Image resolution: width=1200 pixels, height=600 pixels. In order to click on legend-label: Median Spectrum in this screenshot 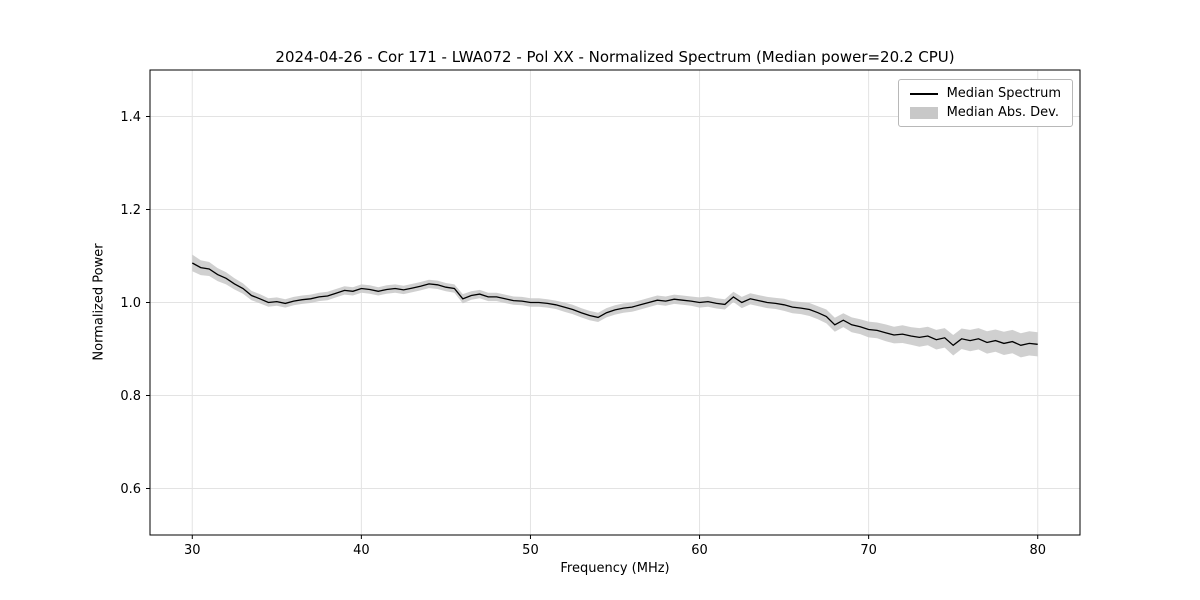, I will do `click(1003, 93)`.